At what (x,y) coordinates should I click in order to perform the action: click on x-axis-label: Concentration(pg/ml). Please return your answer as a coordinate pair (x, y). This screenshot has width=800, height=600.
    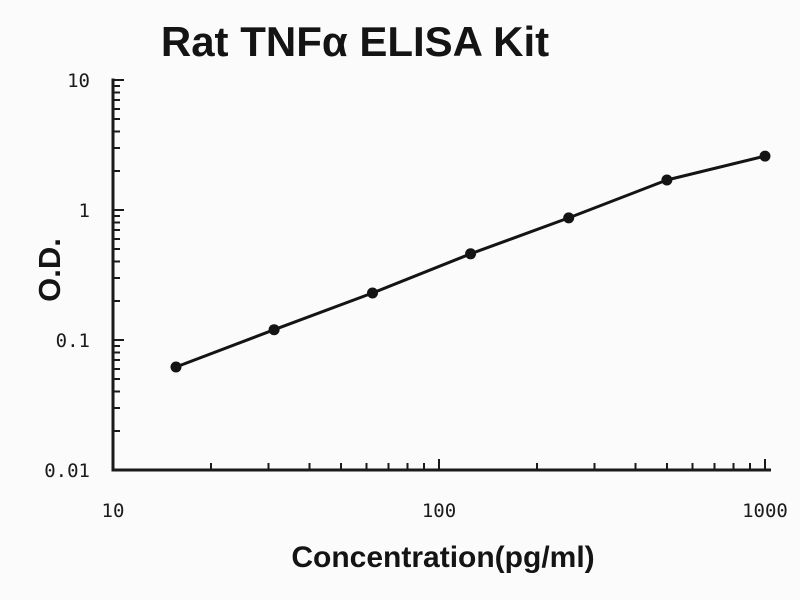
    Looking at the image, I should click on (443, 557).